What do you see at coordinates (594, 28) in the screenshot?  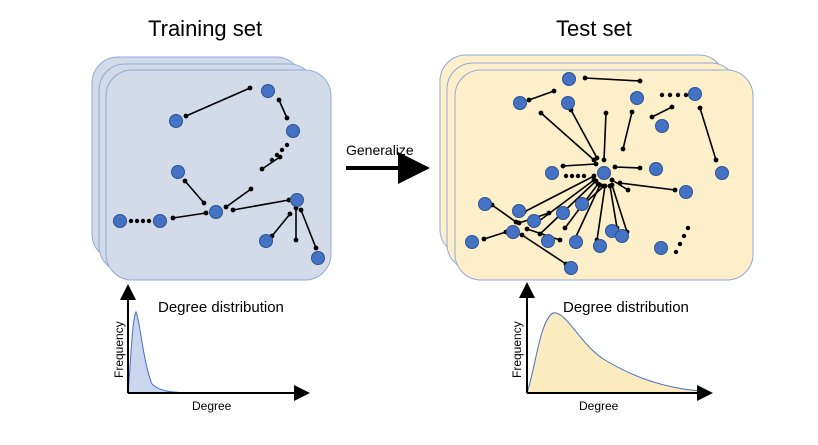 I see `test-set-title: Test set` at bounding box center [594, 28].